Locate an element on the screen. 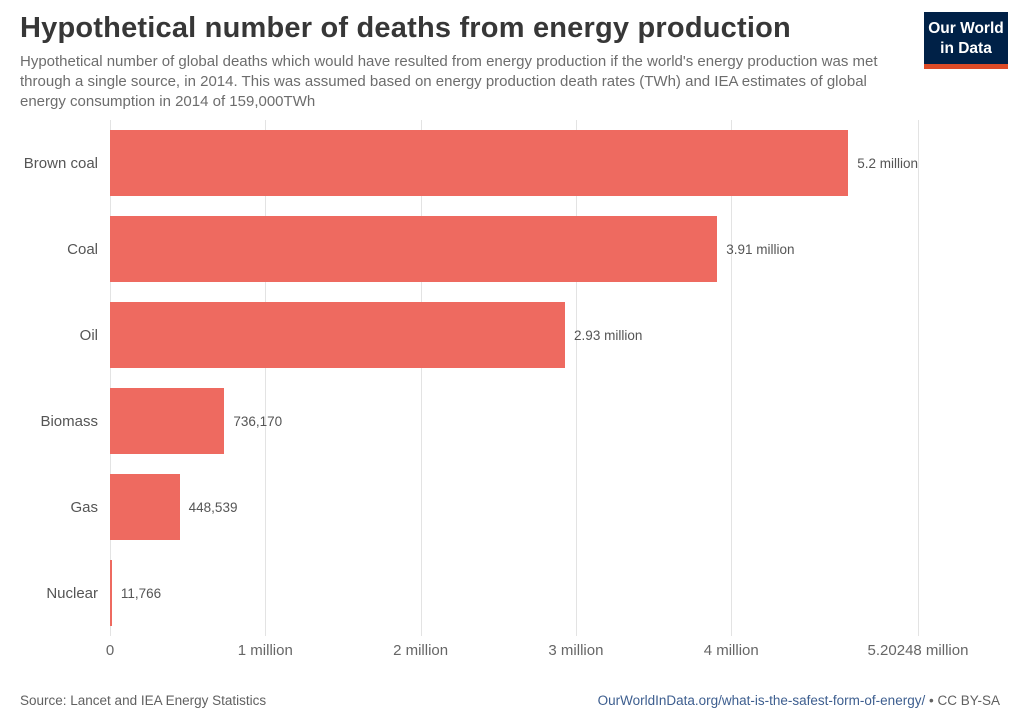 The height and width of the screenshot is (720, 1020). x-tick-label: 4 million is located at coordinates (731, 650).